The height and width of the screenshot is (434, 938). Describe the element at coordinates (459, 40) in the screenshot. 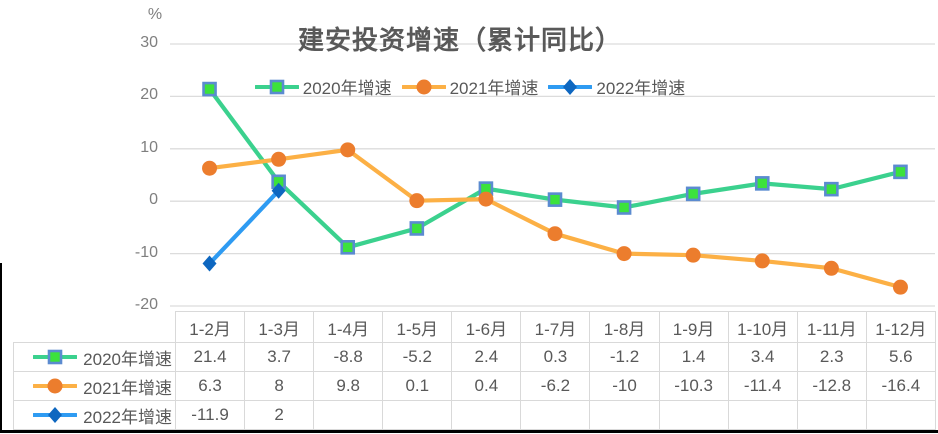

I see `chart-title: 建安投资增速（累计同比）` at that location.